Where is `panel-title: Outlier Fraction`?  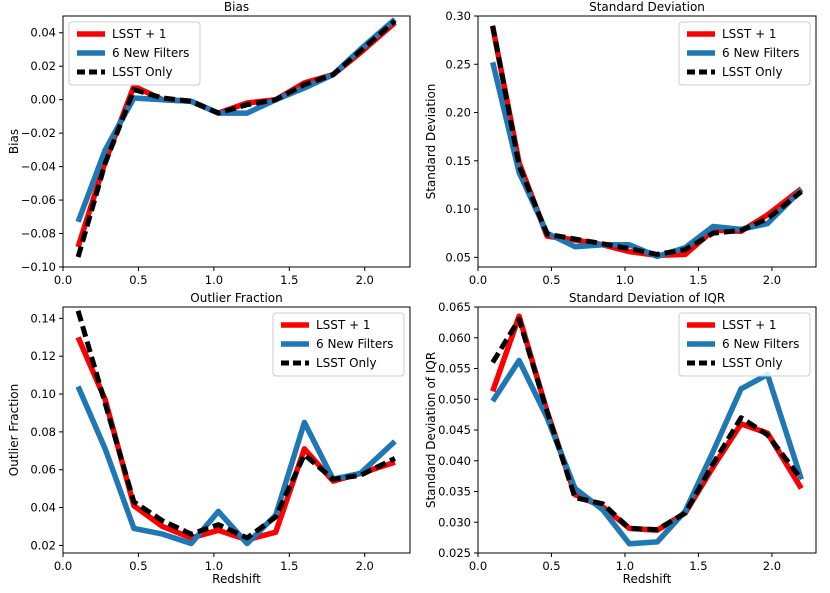 panel-title: Outlier Fraction is located at coordinates (236, 298).